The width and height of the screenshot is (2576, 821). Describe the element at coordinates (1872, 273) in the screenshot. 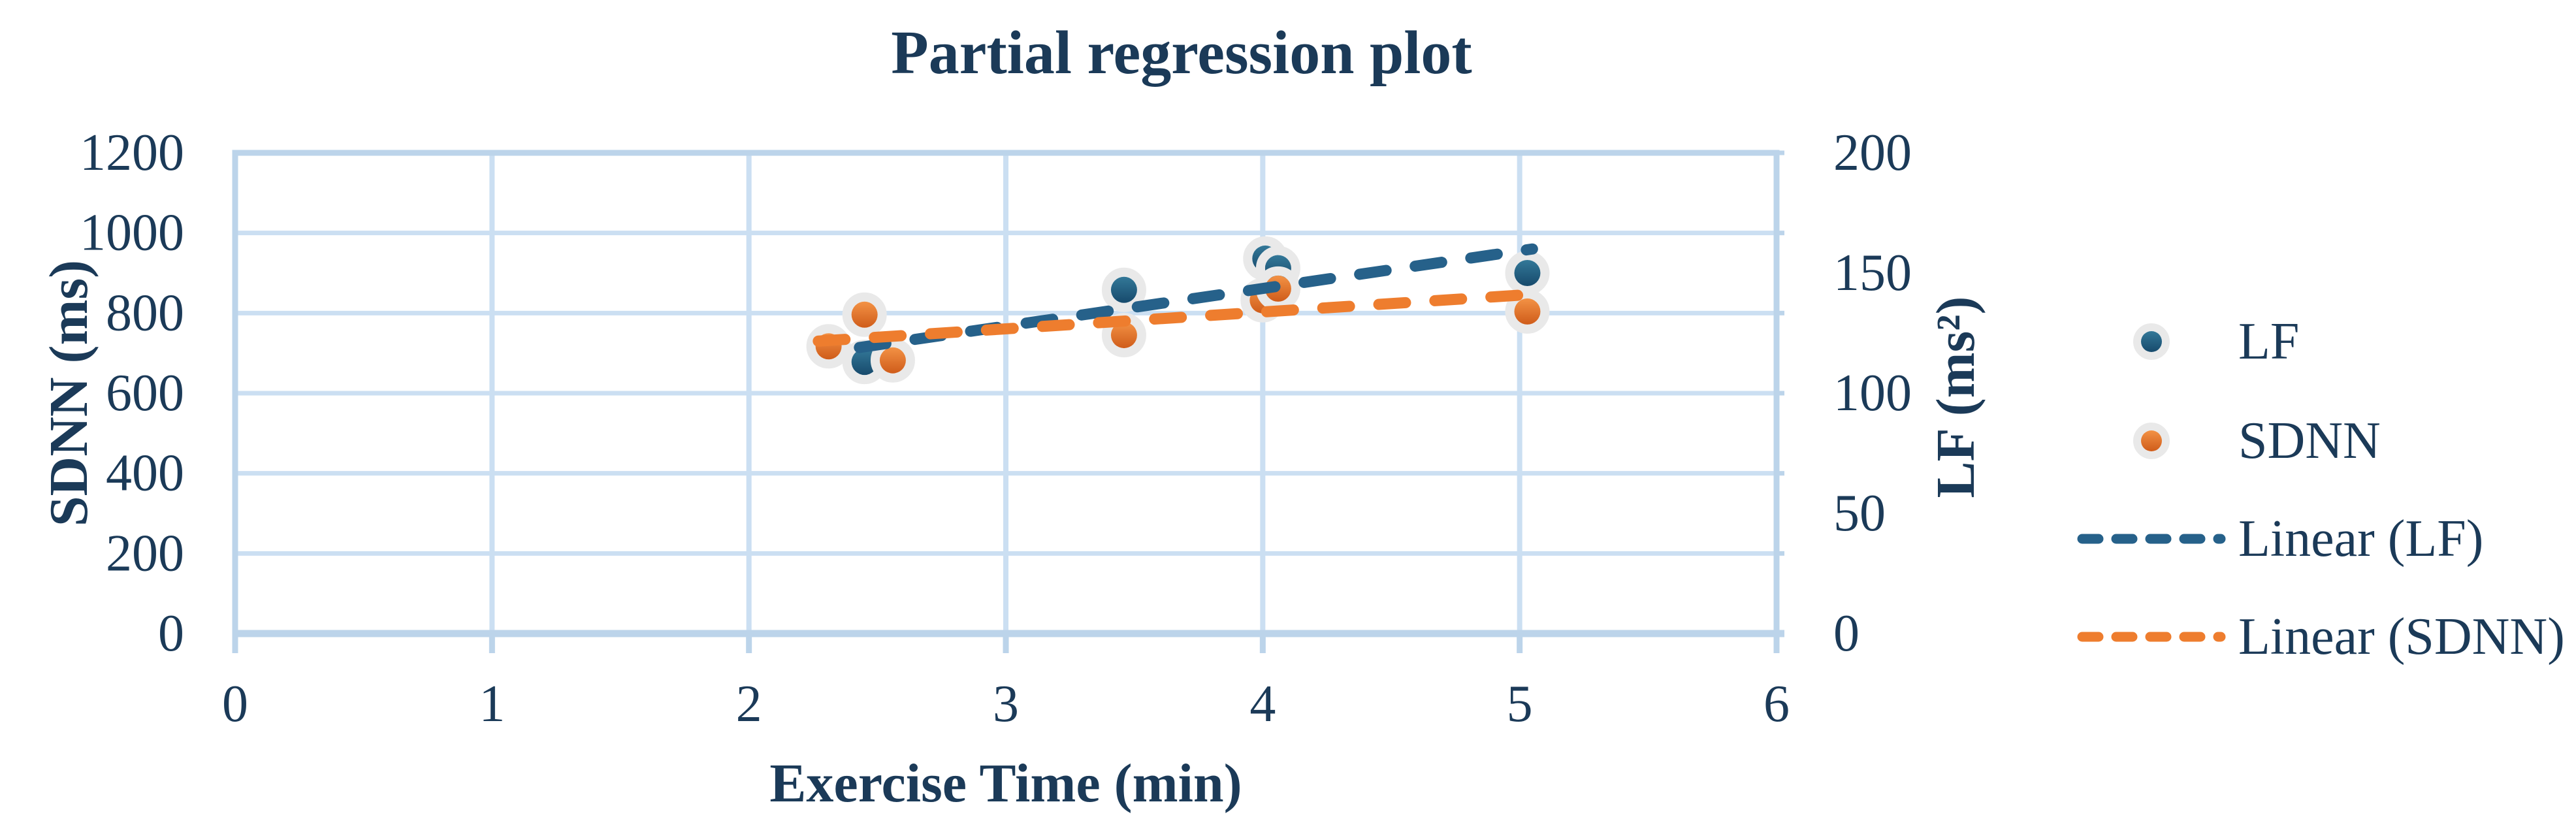

I see `y-right-tick-label: 150` at that location.